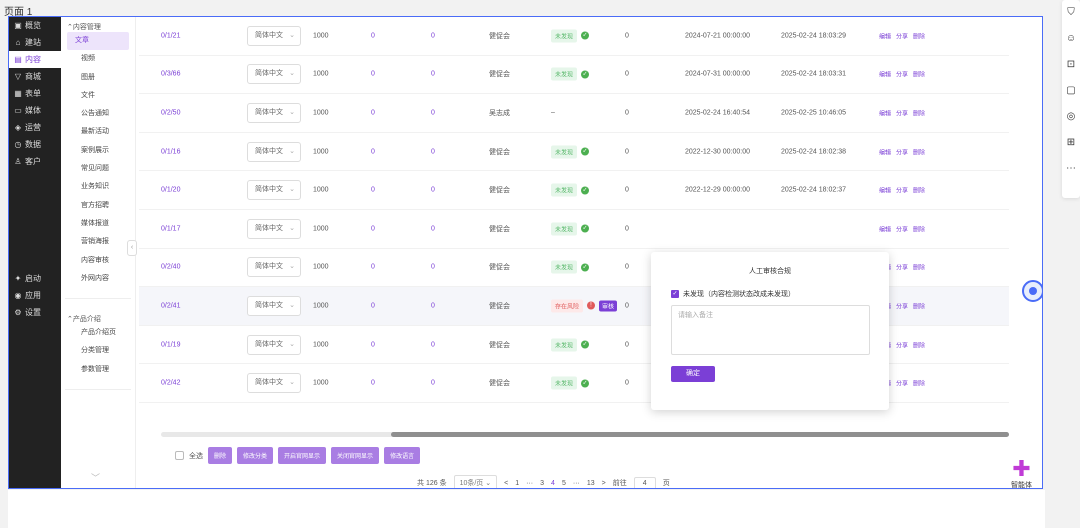  What do you see at coordinates (553, 483) in the screenshot?
I see `page-link: 4` at bounding box center [553, 483].